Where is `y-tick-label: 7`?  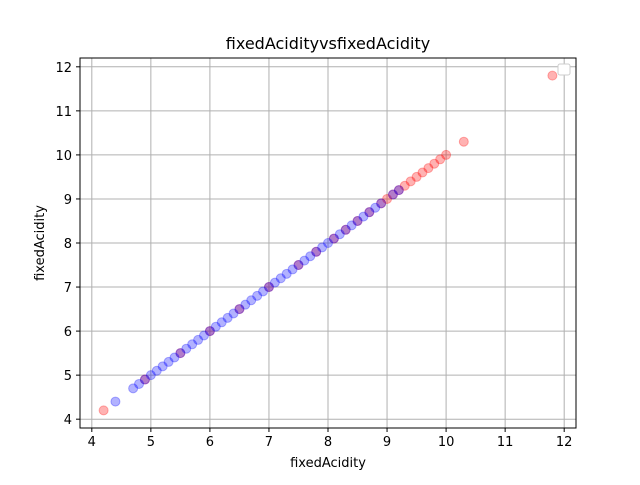
y-tick-label: 7 is located at coordinates (68, 288).